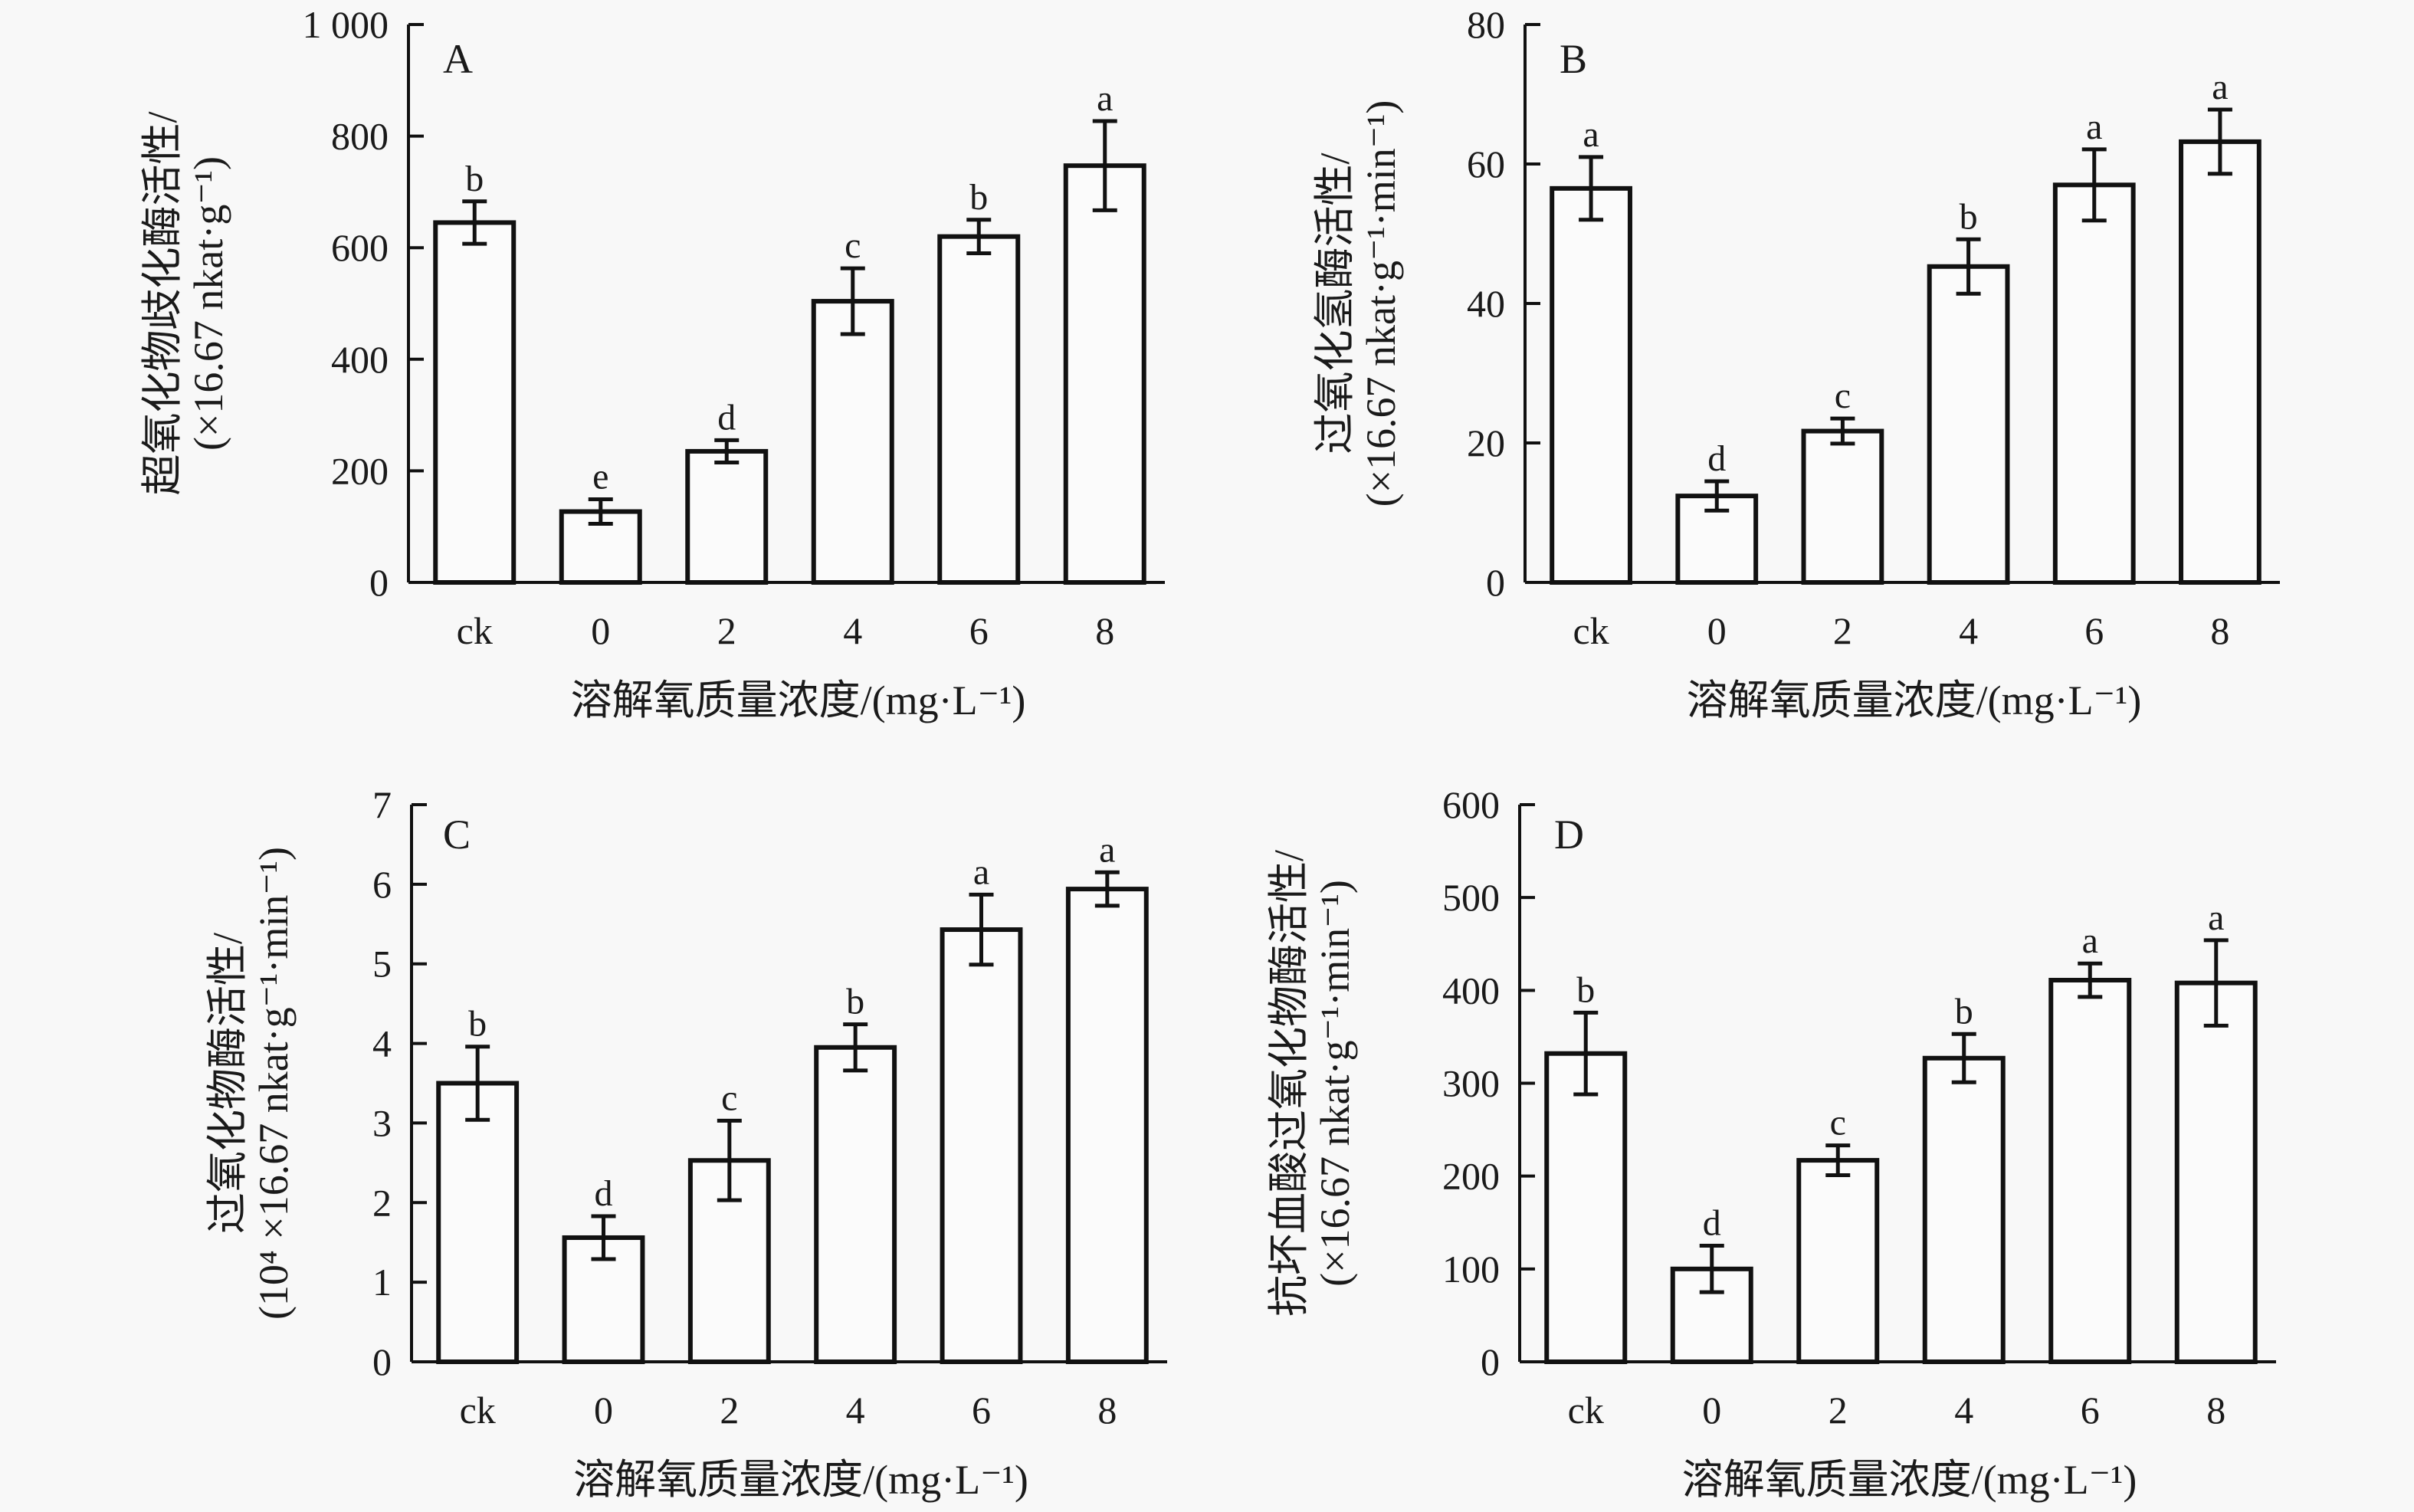 The image size is (2414, 1512). What do you see at coordinates (228, 1083) in the screenshot?
I see `y-axis-title-line1: 过氧化物酶活性/` at bounding box center [228, 1083].